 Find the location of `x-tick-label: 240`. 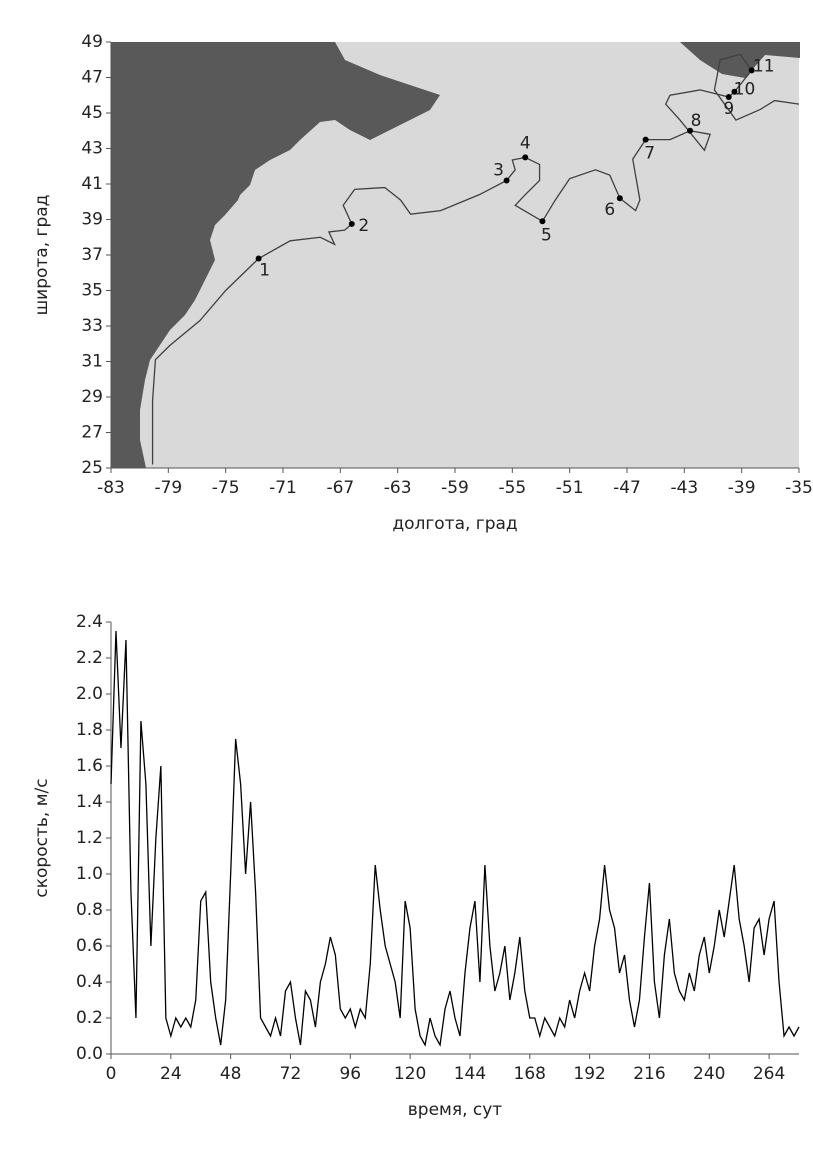

x-tick-label: 240 is located at coordinates (709, 1074).